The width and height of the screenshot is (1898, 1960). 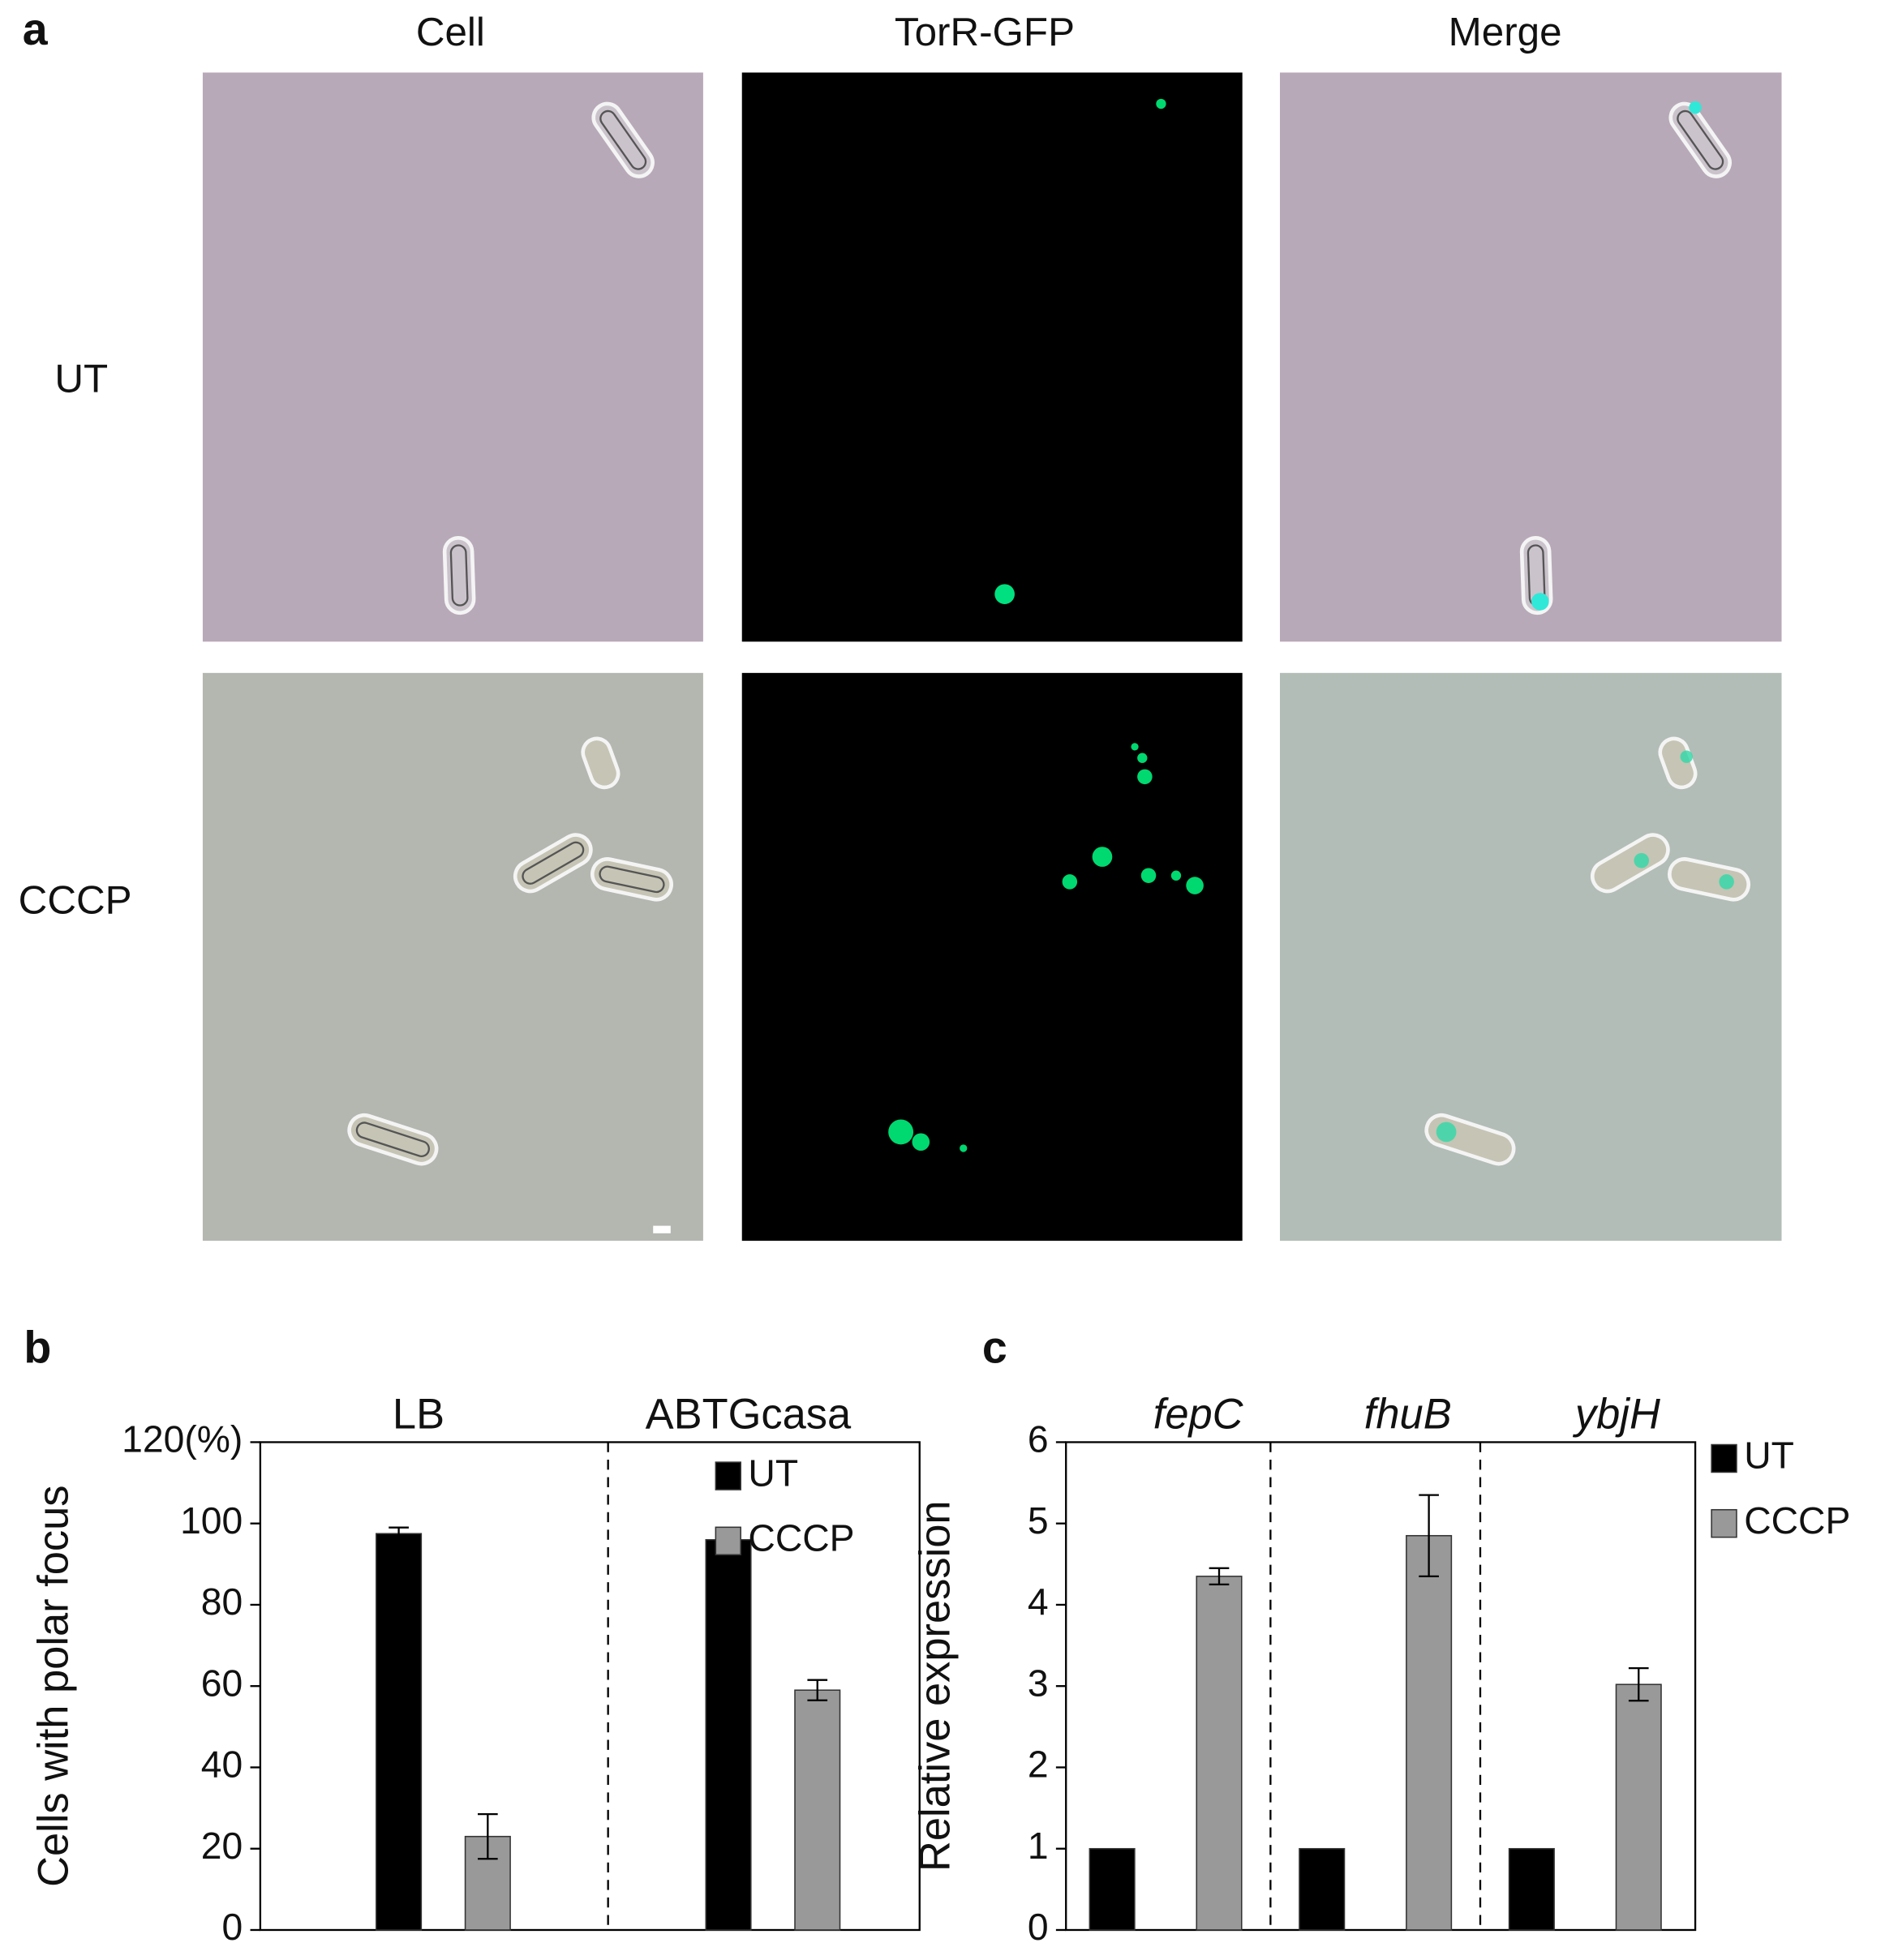 I want to click on row-header: CCCP, so click(x=75, y=900).